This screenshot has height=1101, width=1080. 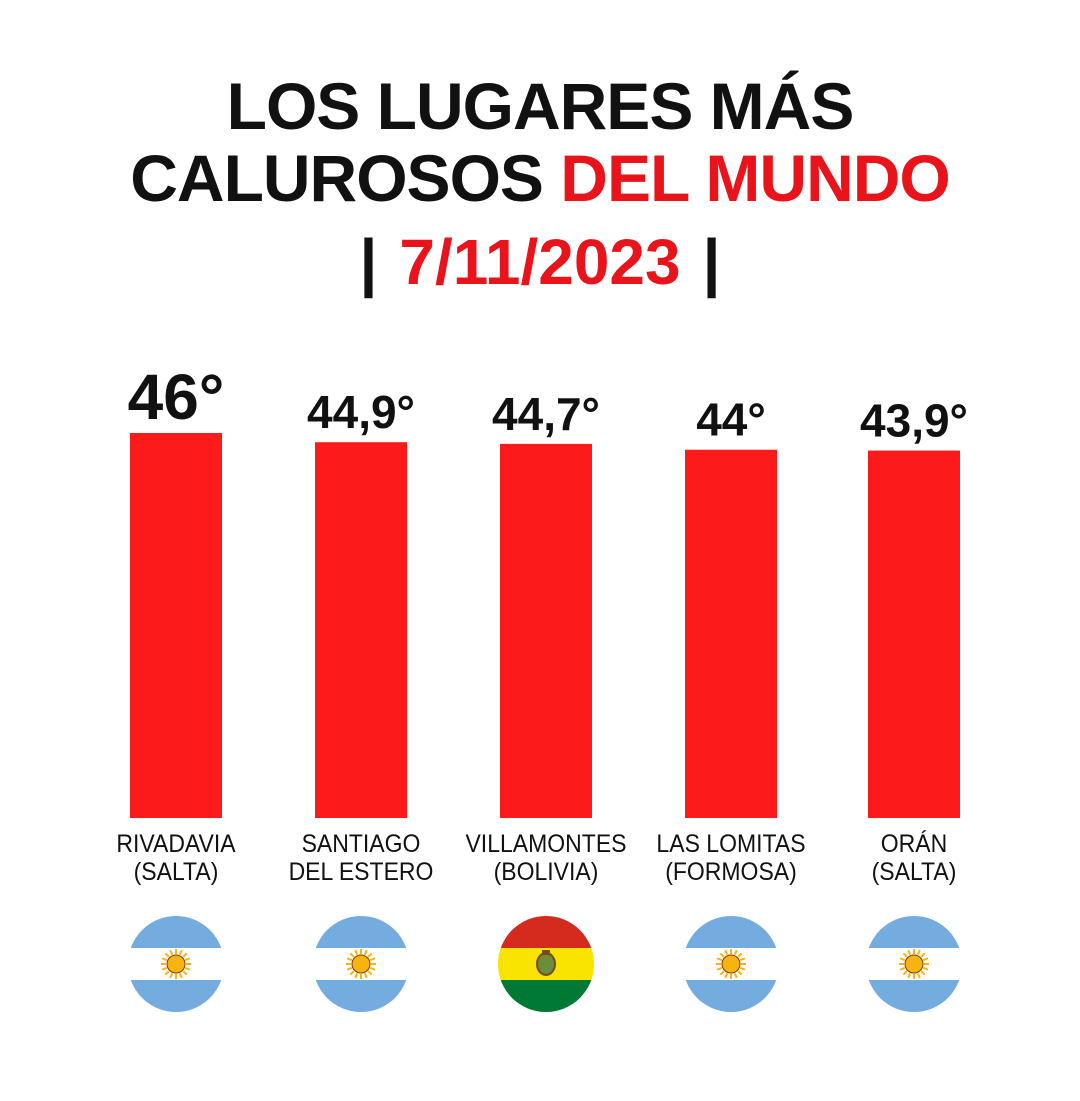 What do you see at coordinates (176, 397) in the screenshot?
I see `data-label-0: 46°` at bounding box center [176, 397].